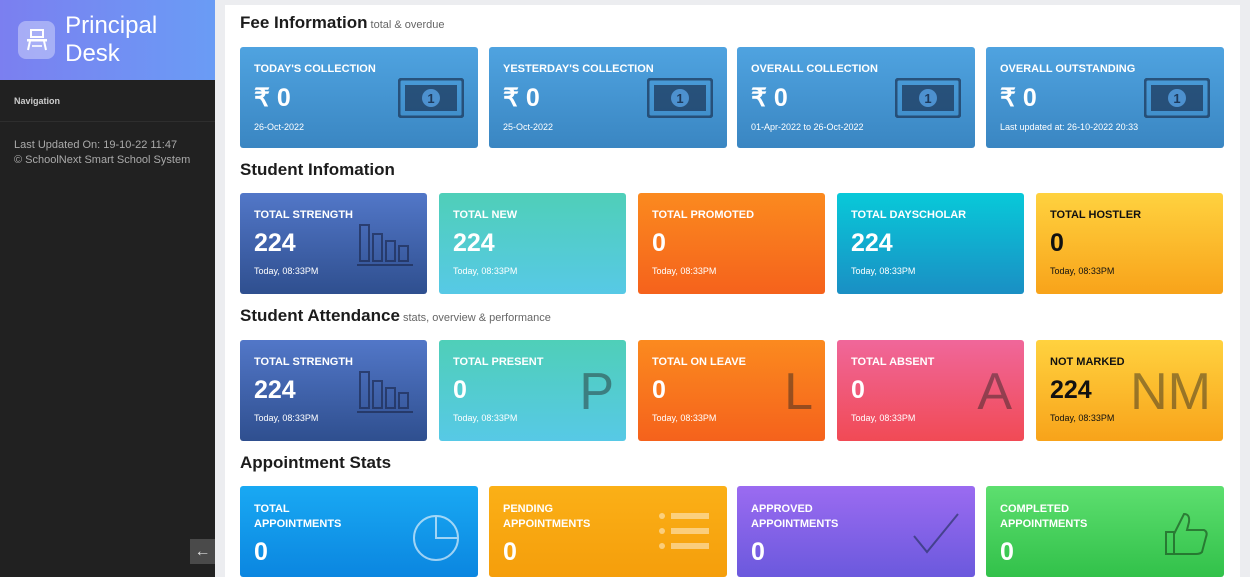  I want to click on pie-chart-icon, so click(438, 538).